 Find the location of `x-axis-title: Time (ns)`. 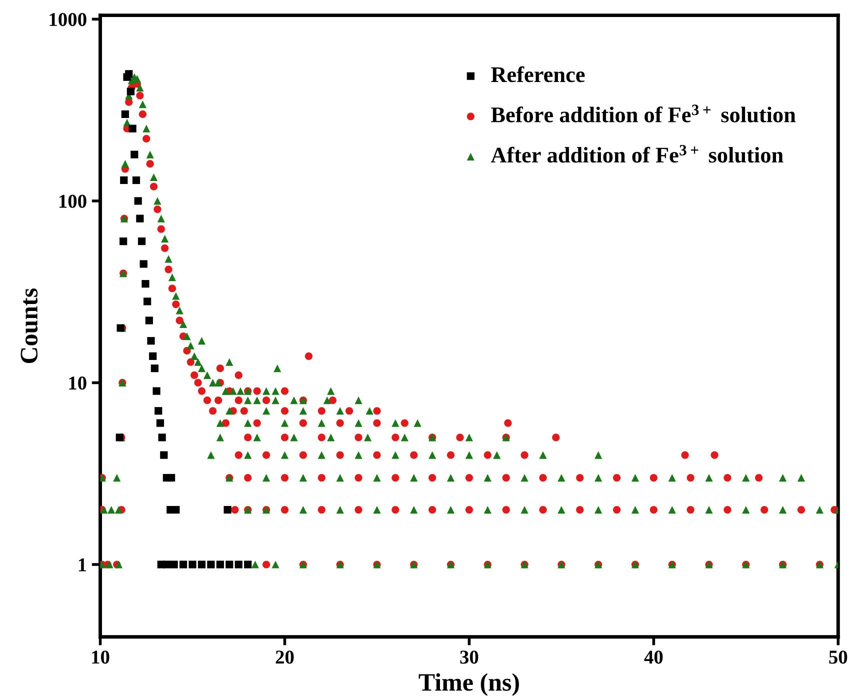

x-axis-title: Time (ns) is located at coordinates (468, 684).